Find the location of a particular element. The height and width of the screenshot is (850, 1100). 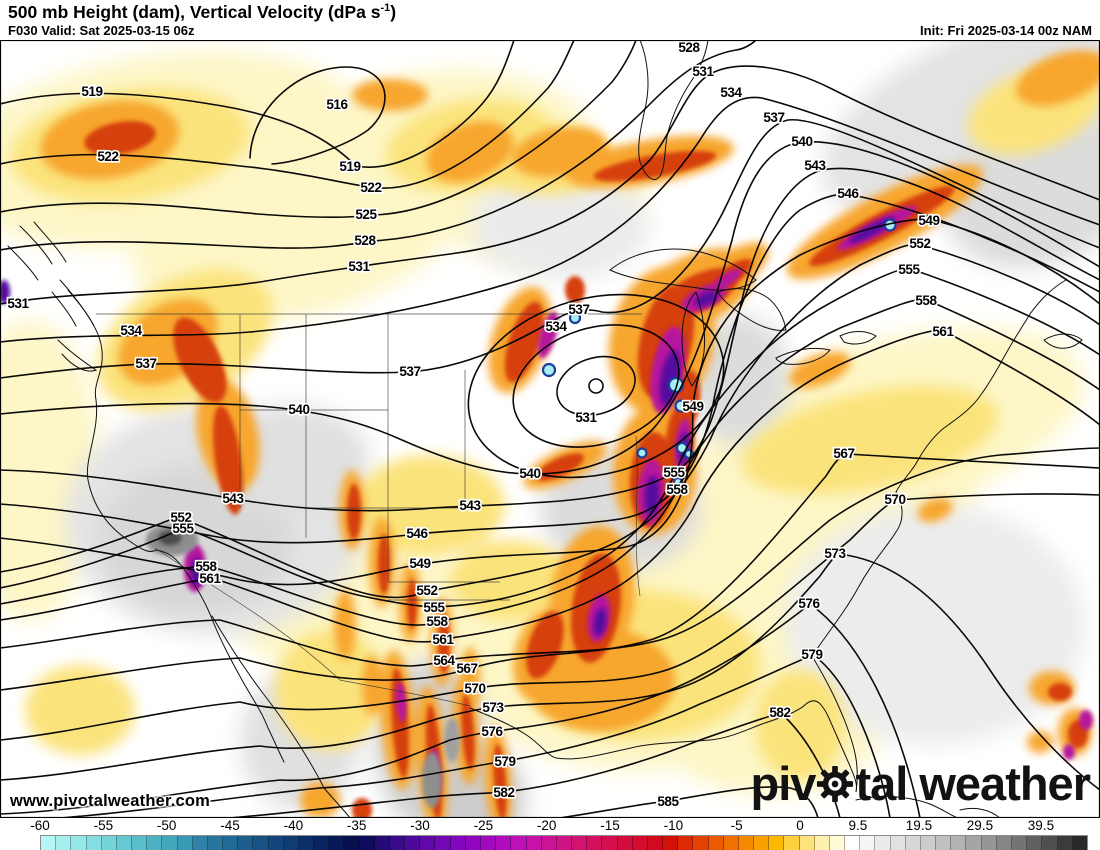

colorbar-tick: 0 is located at coordinates (800, 825).